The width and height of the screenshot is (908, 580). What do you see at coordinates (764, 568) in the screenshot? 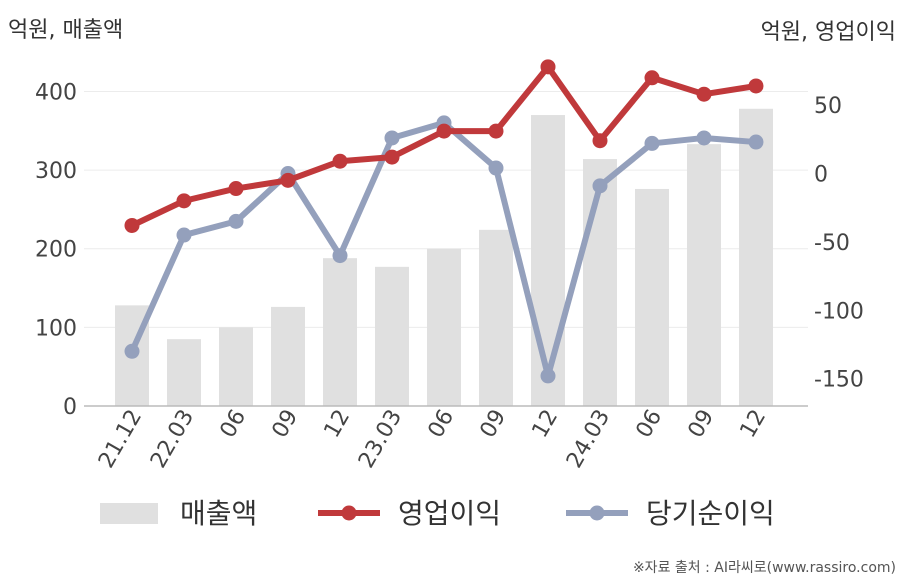
I see `source-note: ※자료 출처 : AI라씨로(www.rassiro.com)` at bounding box center [764, 568].